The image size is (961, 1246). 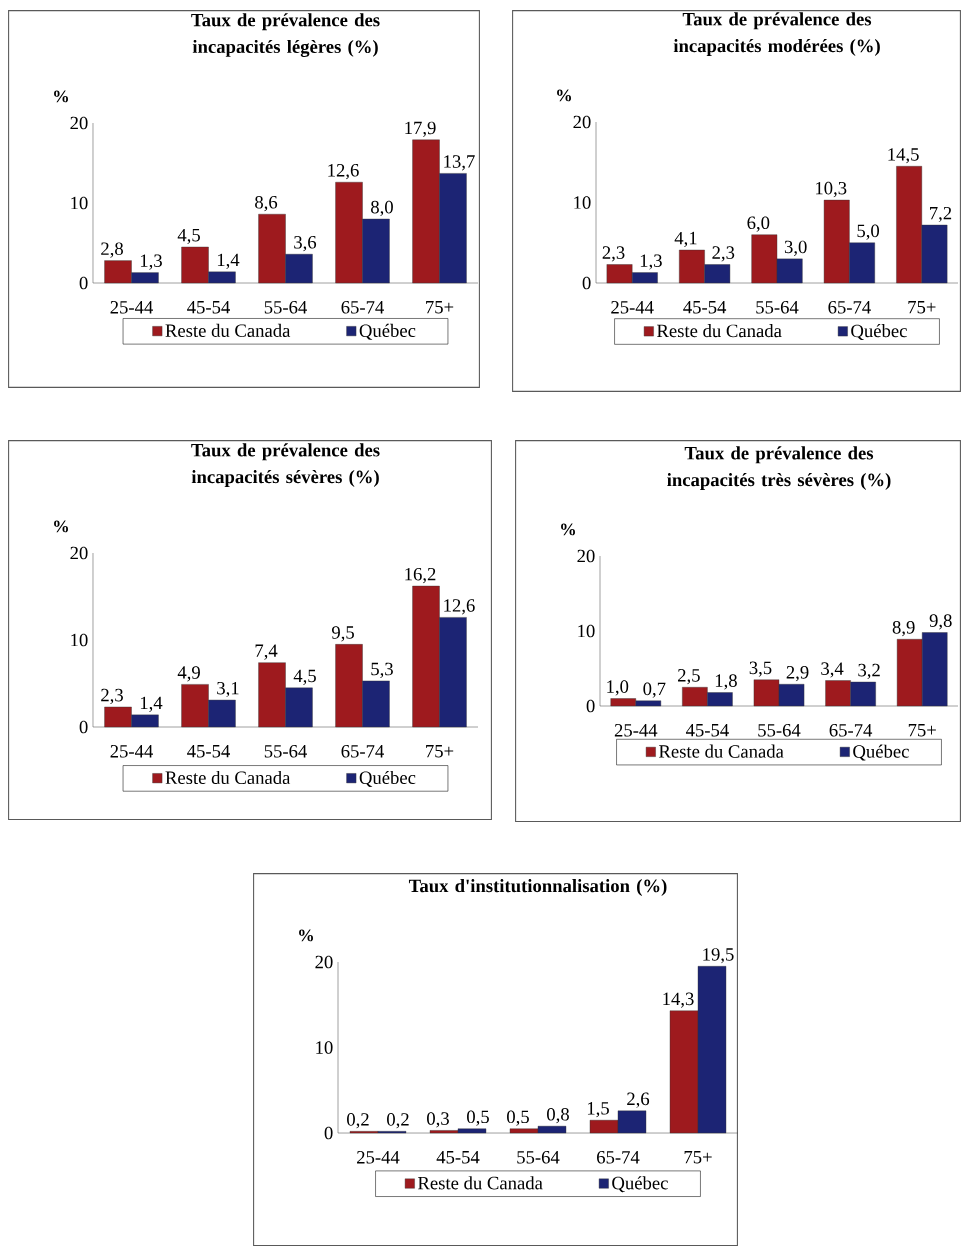 I want to click on data-label: 2,6, so click(x=638, y=1100).